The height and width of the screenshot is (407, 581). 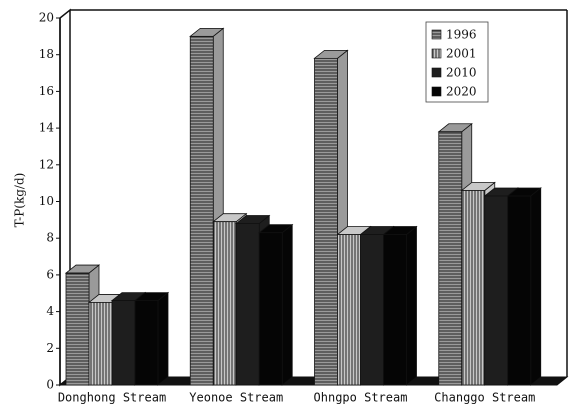 What do you see at coordinates (50, 238) in the screenshot?
I see `y-tick-label: 8` at bounding box center [50, 238].